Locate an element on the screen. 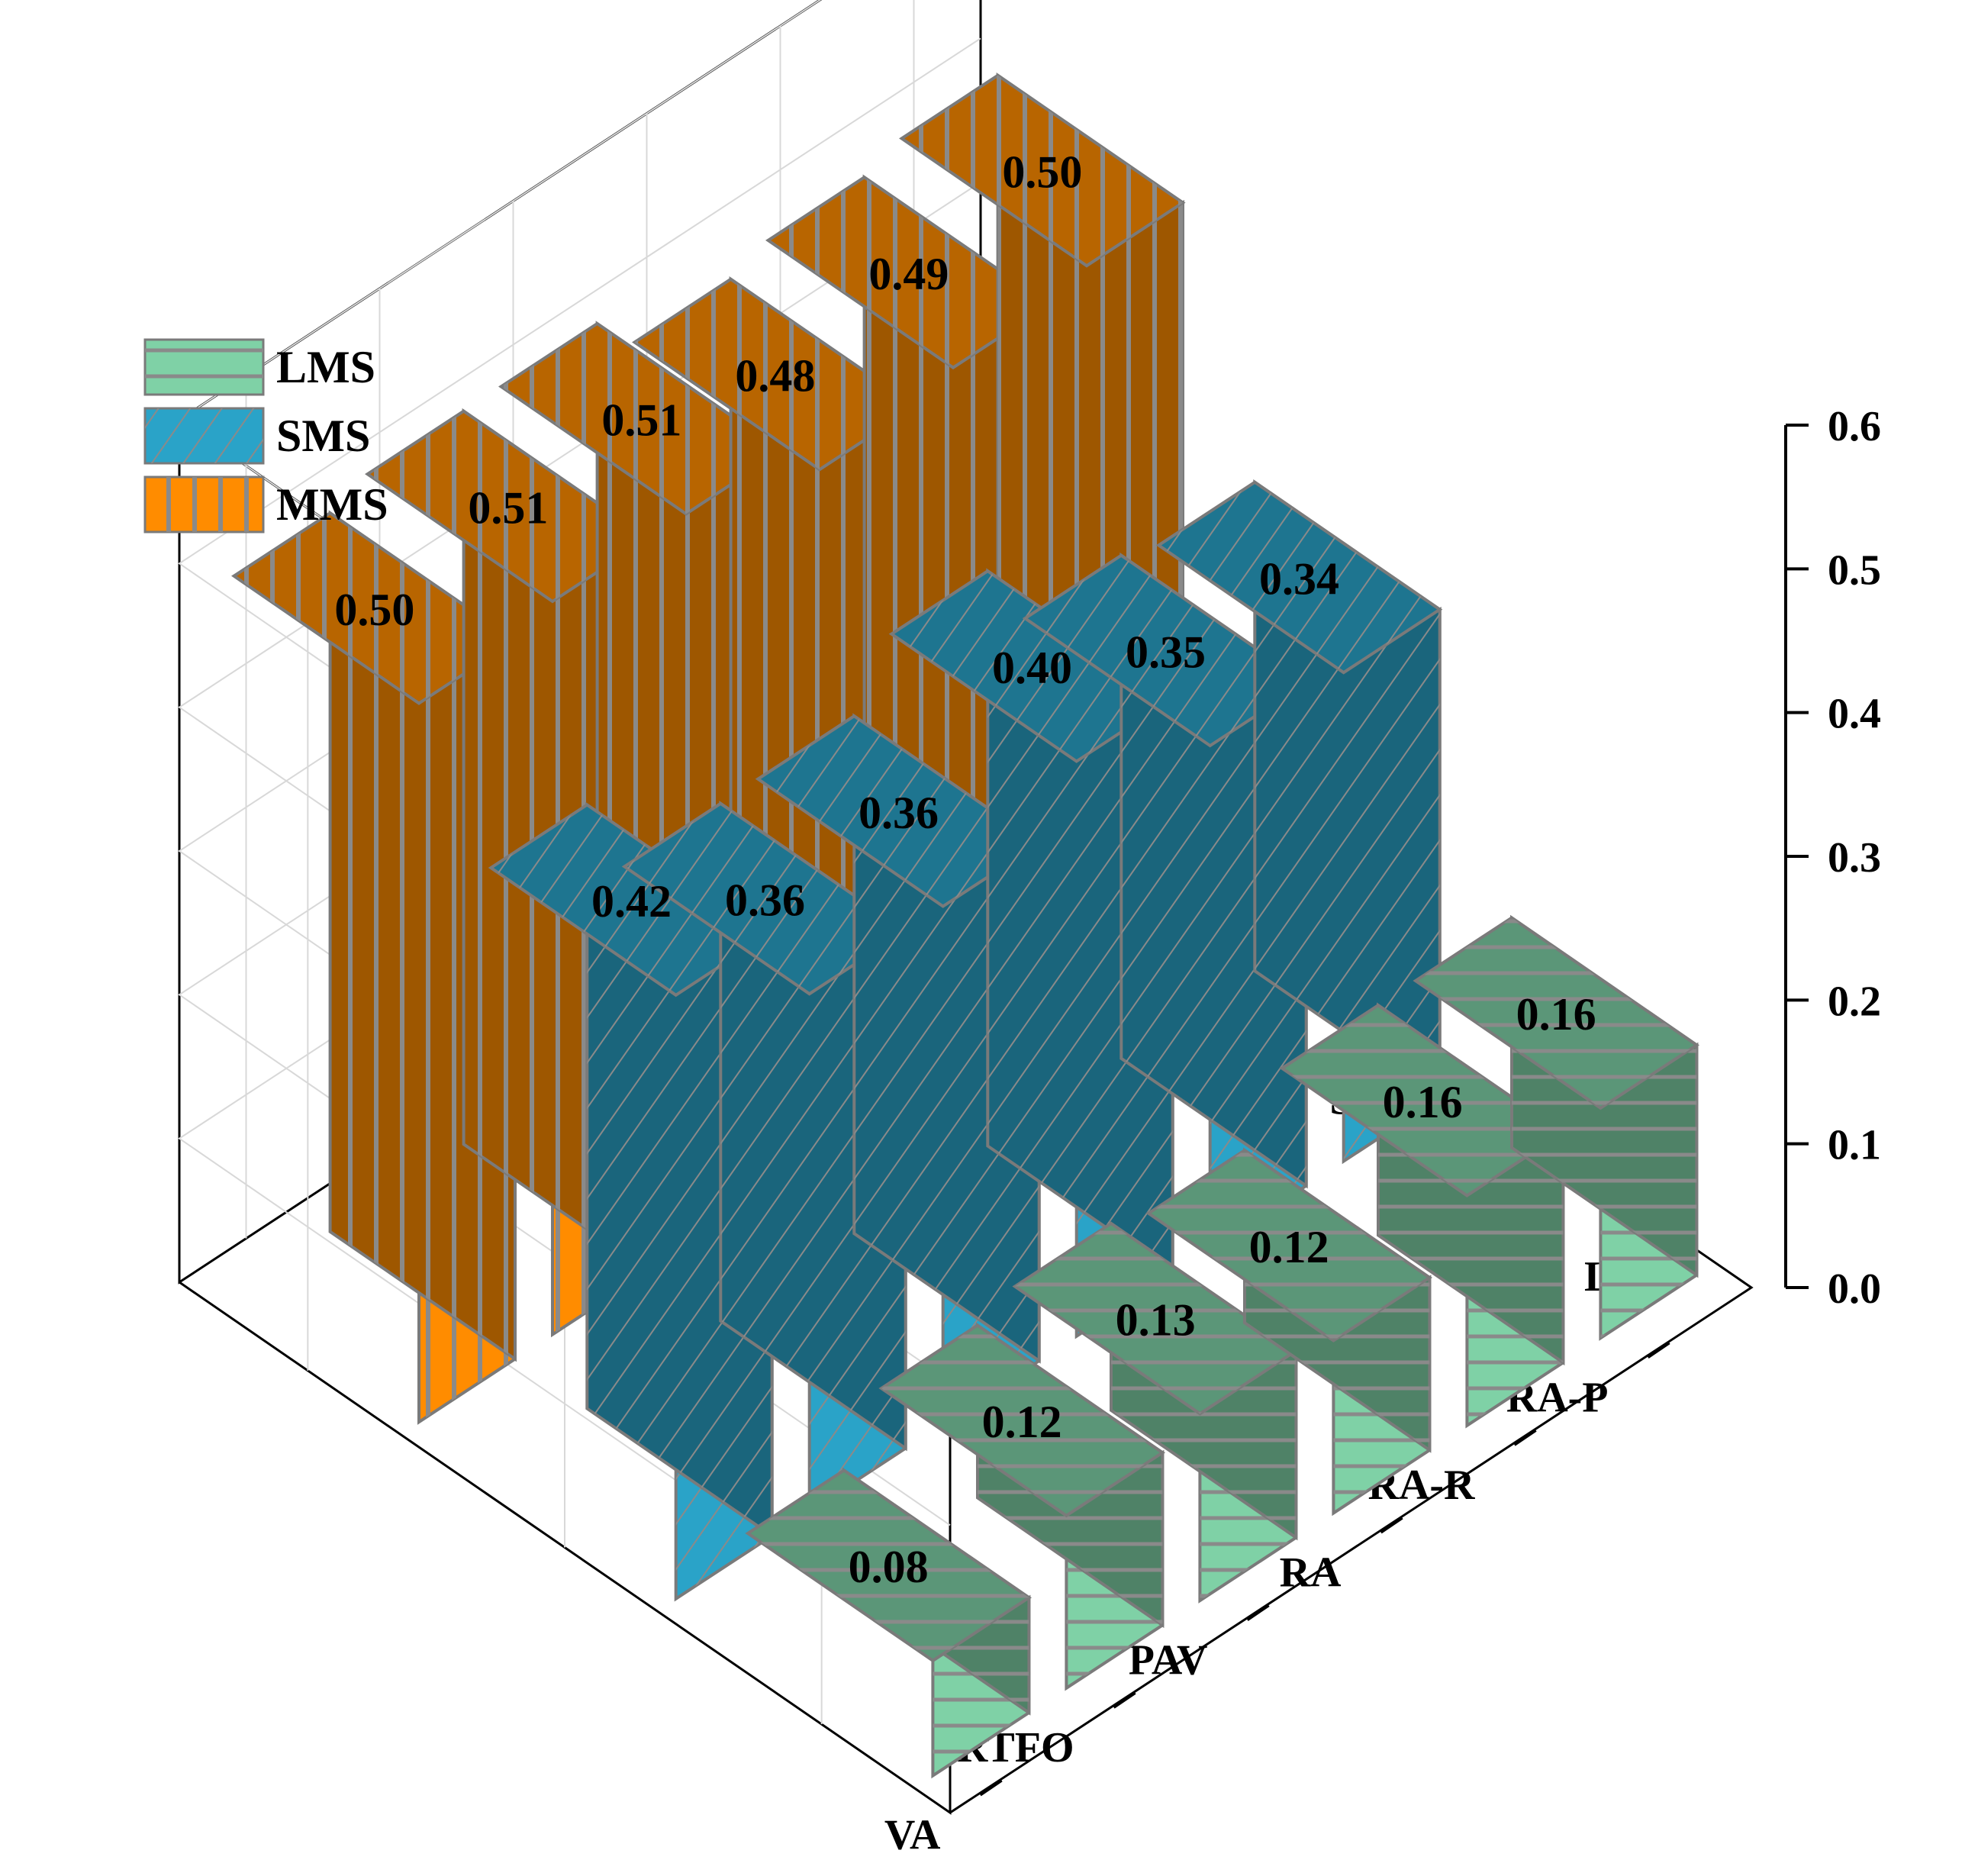 The image size is (1978, 1876). z-tick-label: 0.5 is located at coordinates (1854, 570).